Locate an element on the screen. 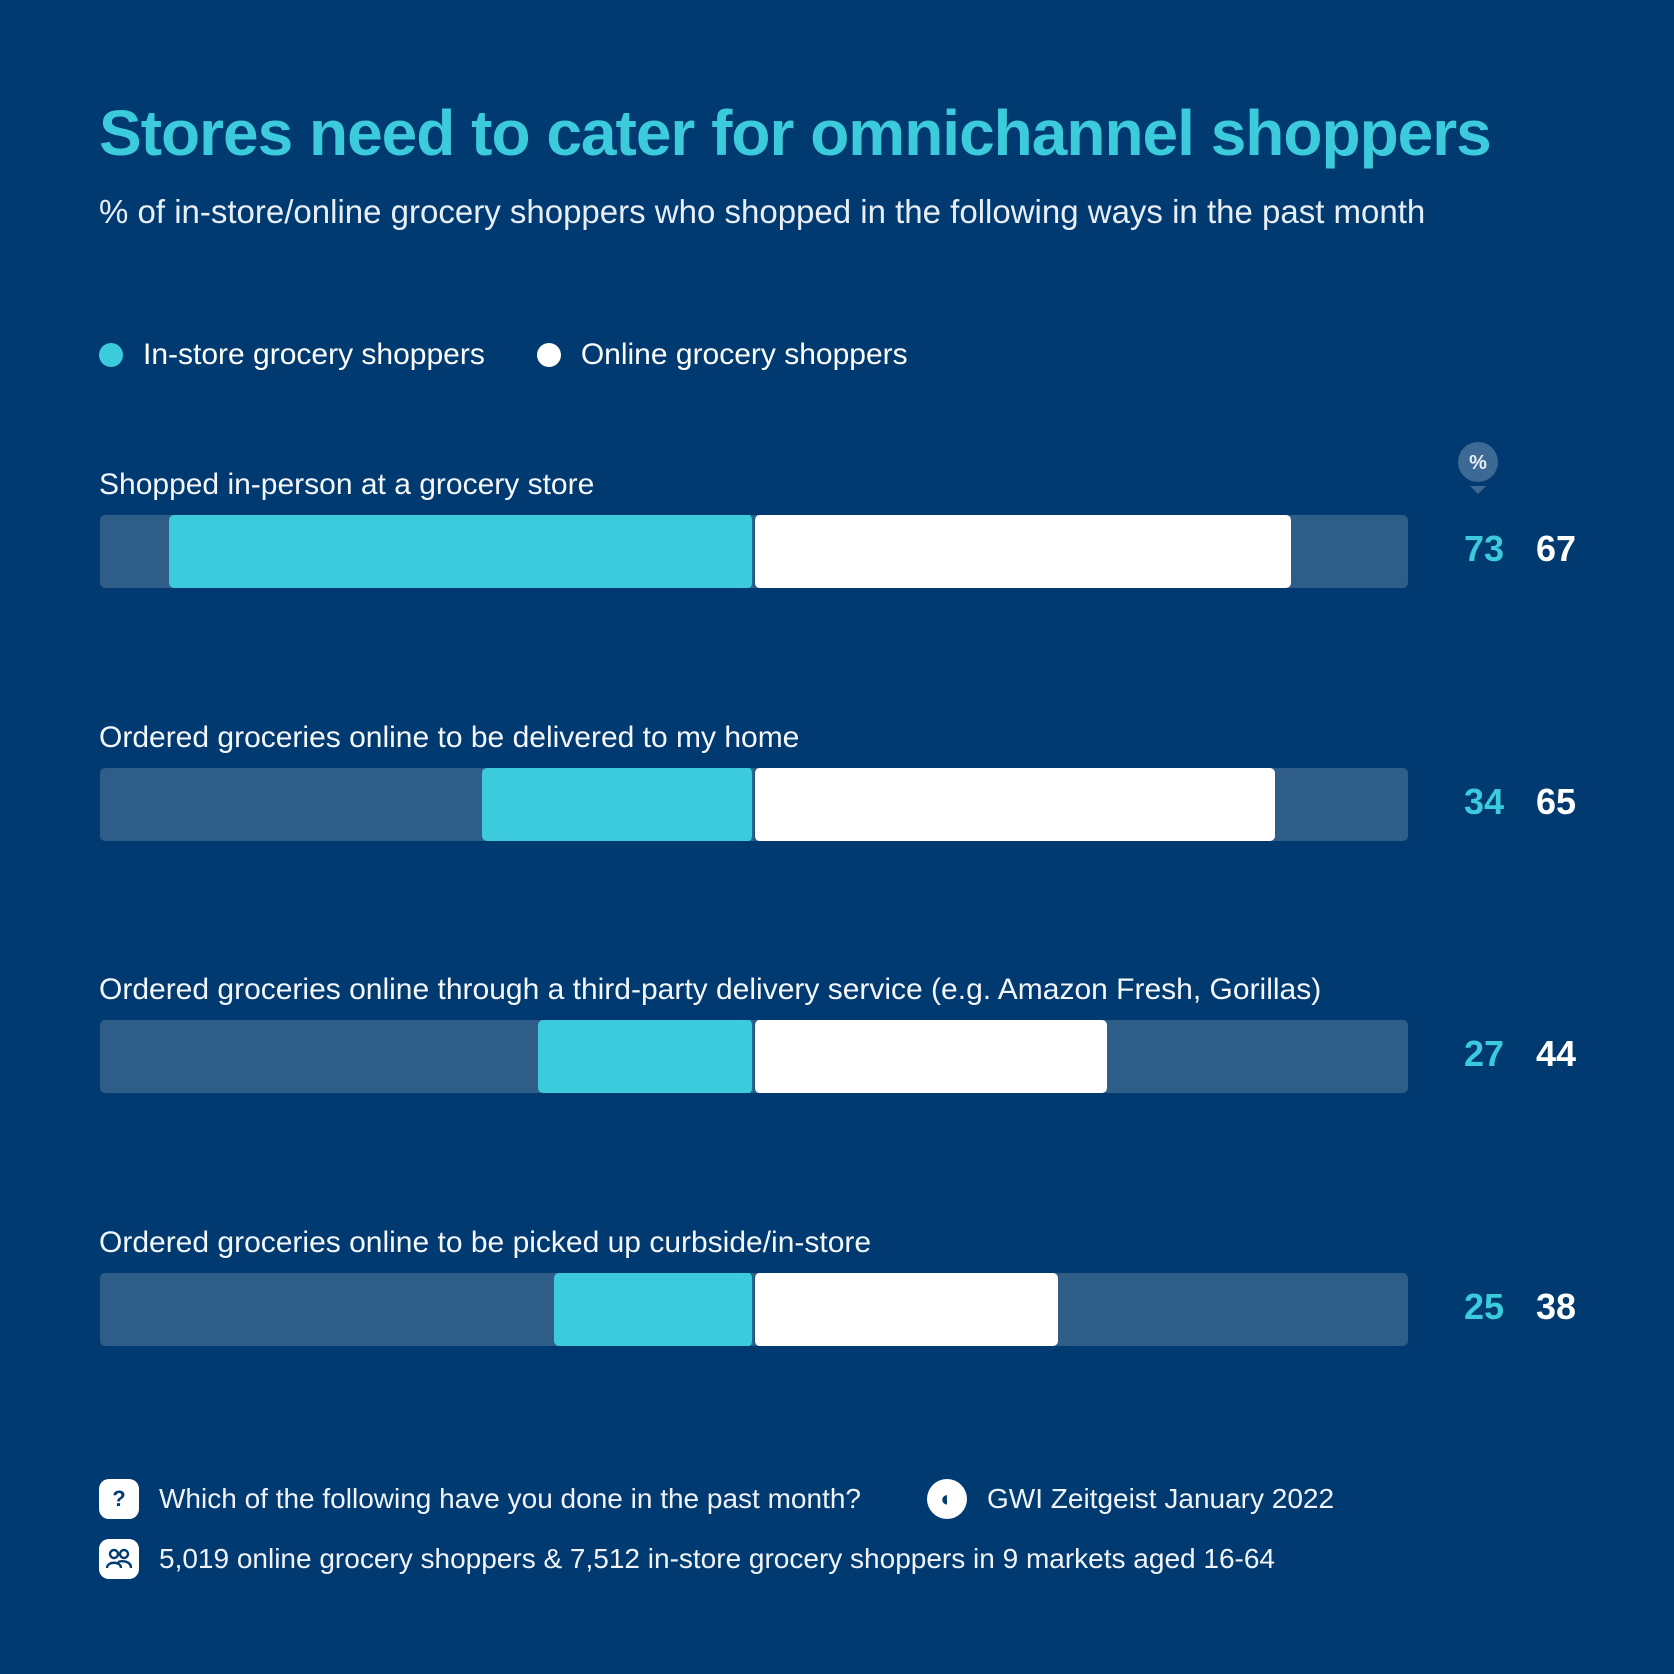 Image resolution: width=1674 pixels, height=1674 pixels. legend-item-online: Online grocery shoppers is located at coordinates (722, 355).